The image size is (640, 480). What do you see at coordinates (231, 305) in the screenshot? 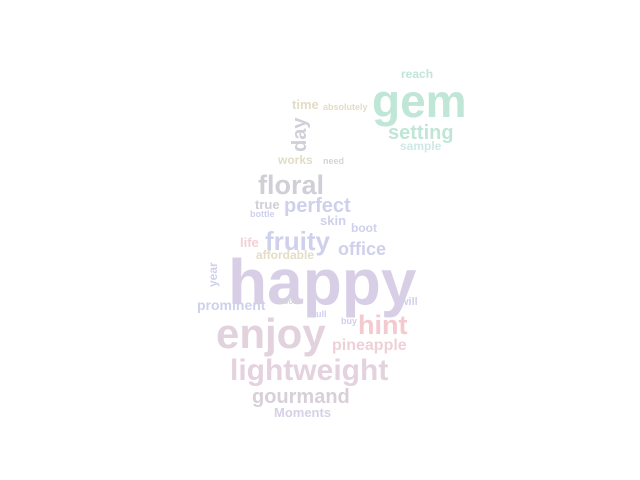
I see `word-prominent: prominent` at bounding box center [231, 305].